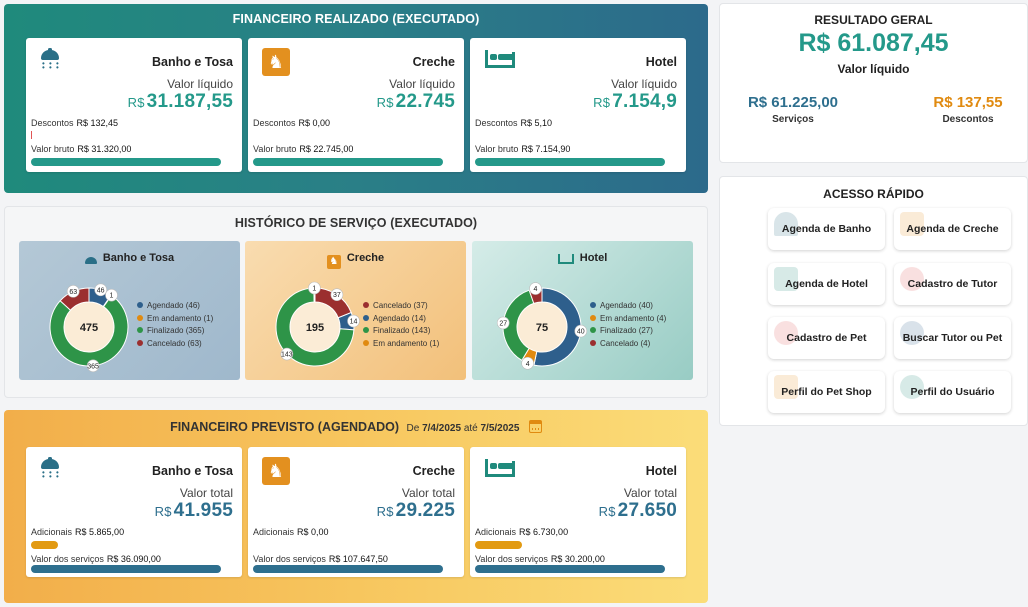  What do you see at coordinates (415, 510) in the screenshot?
I see `value-main: R$ 29.225` at bounding box center [415, 510].